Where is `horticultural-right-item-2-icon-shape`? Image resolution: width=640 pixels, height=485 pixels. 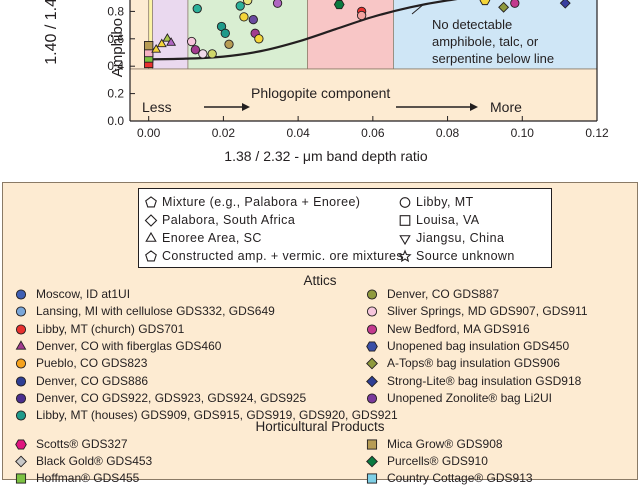
horticultural-right-item-2-icon-shape is located at coordinates (372, 478).